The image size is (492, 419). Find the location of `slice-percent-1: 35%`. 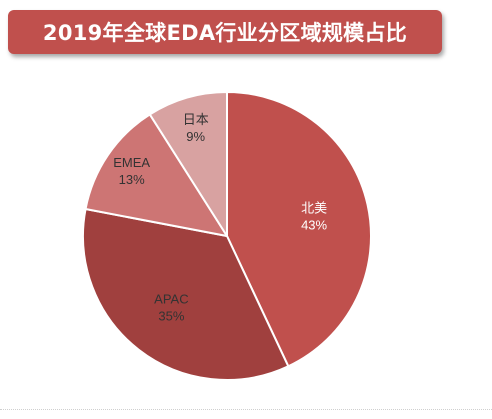

slice-percent-1: 35% is located at coordinates (171, 316).